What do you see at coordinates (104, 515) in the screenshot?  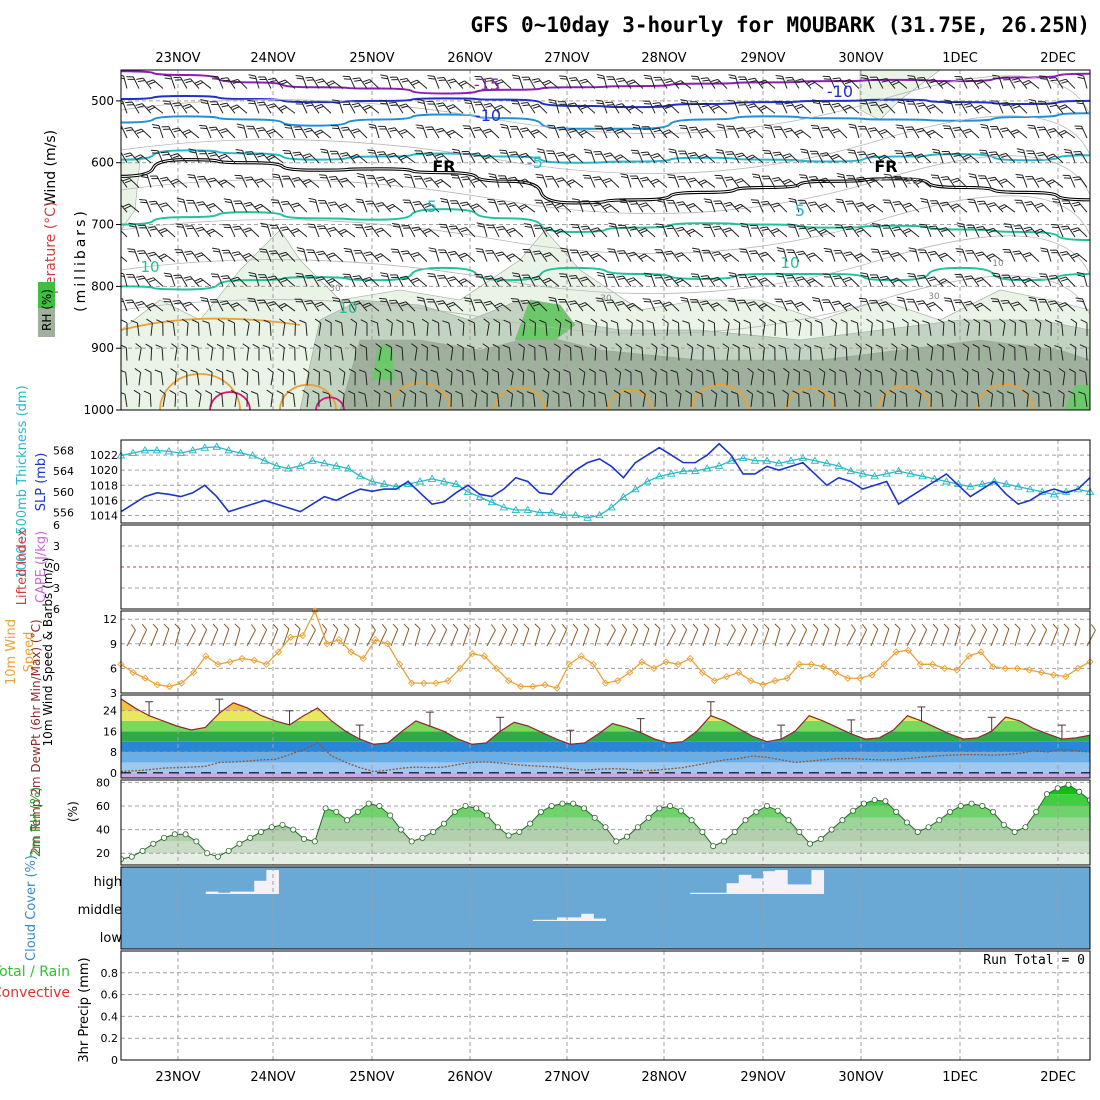 I see `slp-tick-label: 1014` at bounding box center [104, 515].